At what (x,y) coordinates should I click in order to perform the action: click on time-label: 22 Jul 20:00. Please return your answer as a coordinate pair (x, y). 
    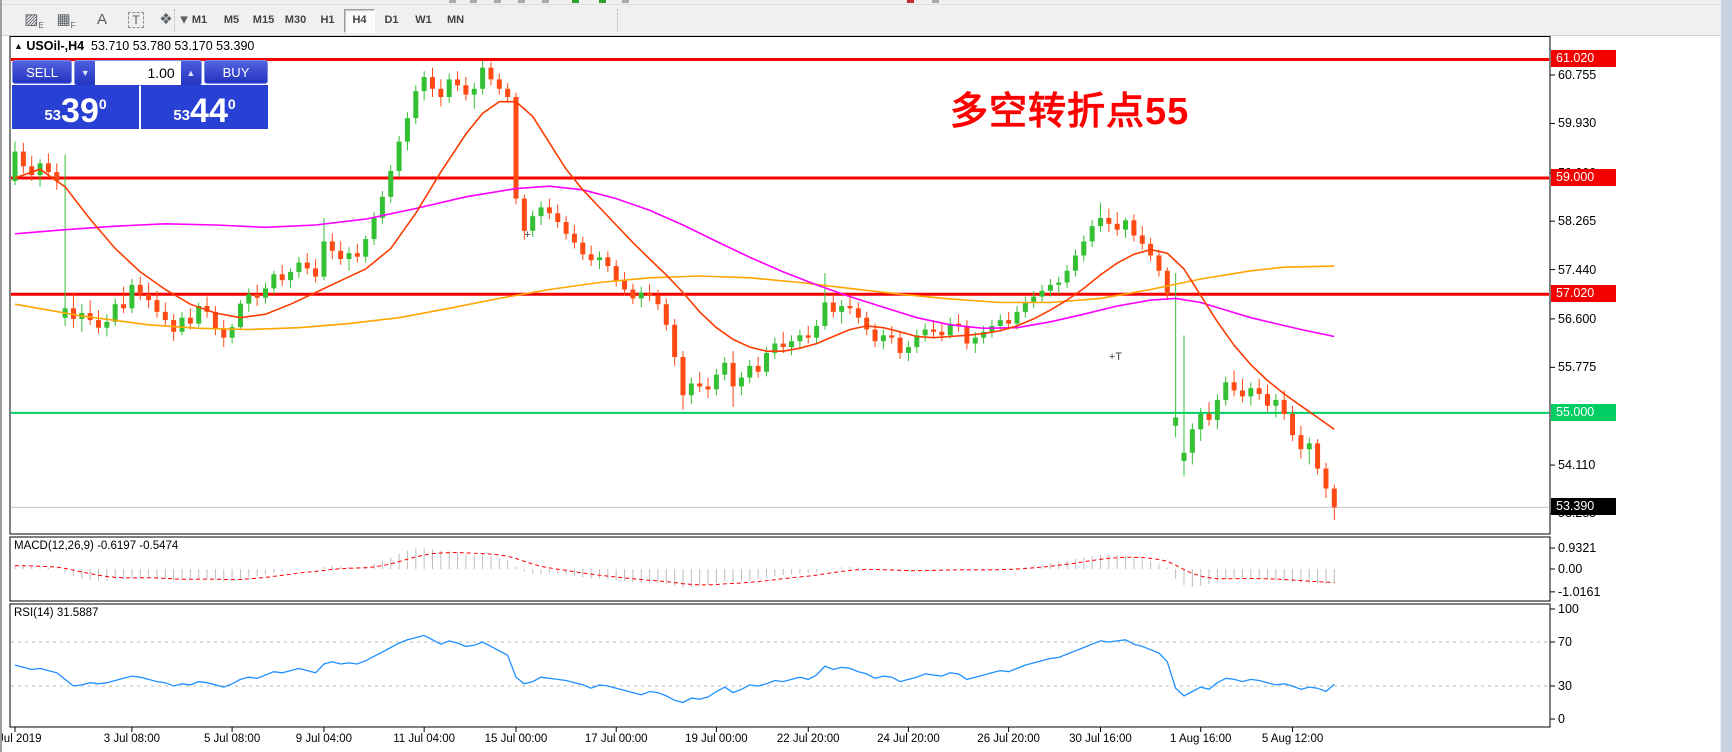
    Looking at the image, I should click on (808, 739).